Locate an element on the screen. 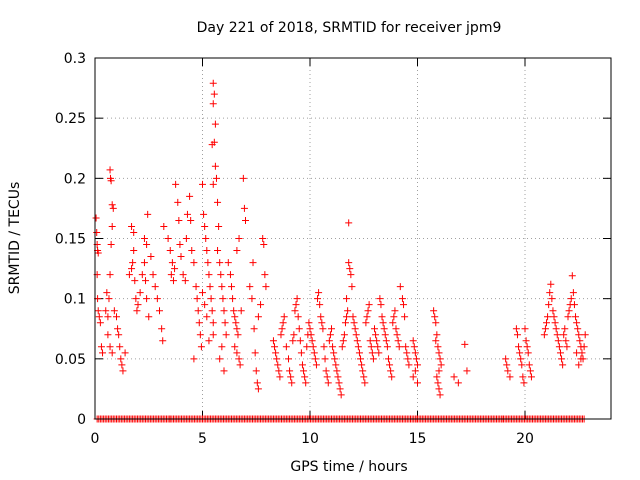  y-tick-label: 0.05 is located at coordinates (70, 360).